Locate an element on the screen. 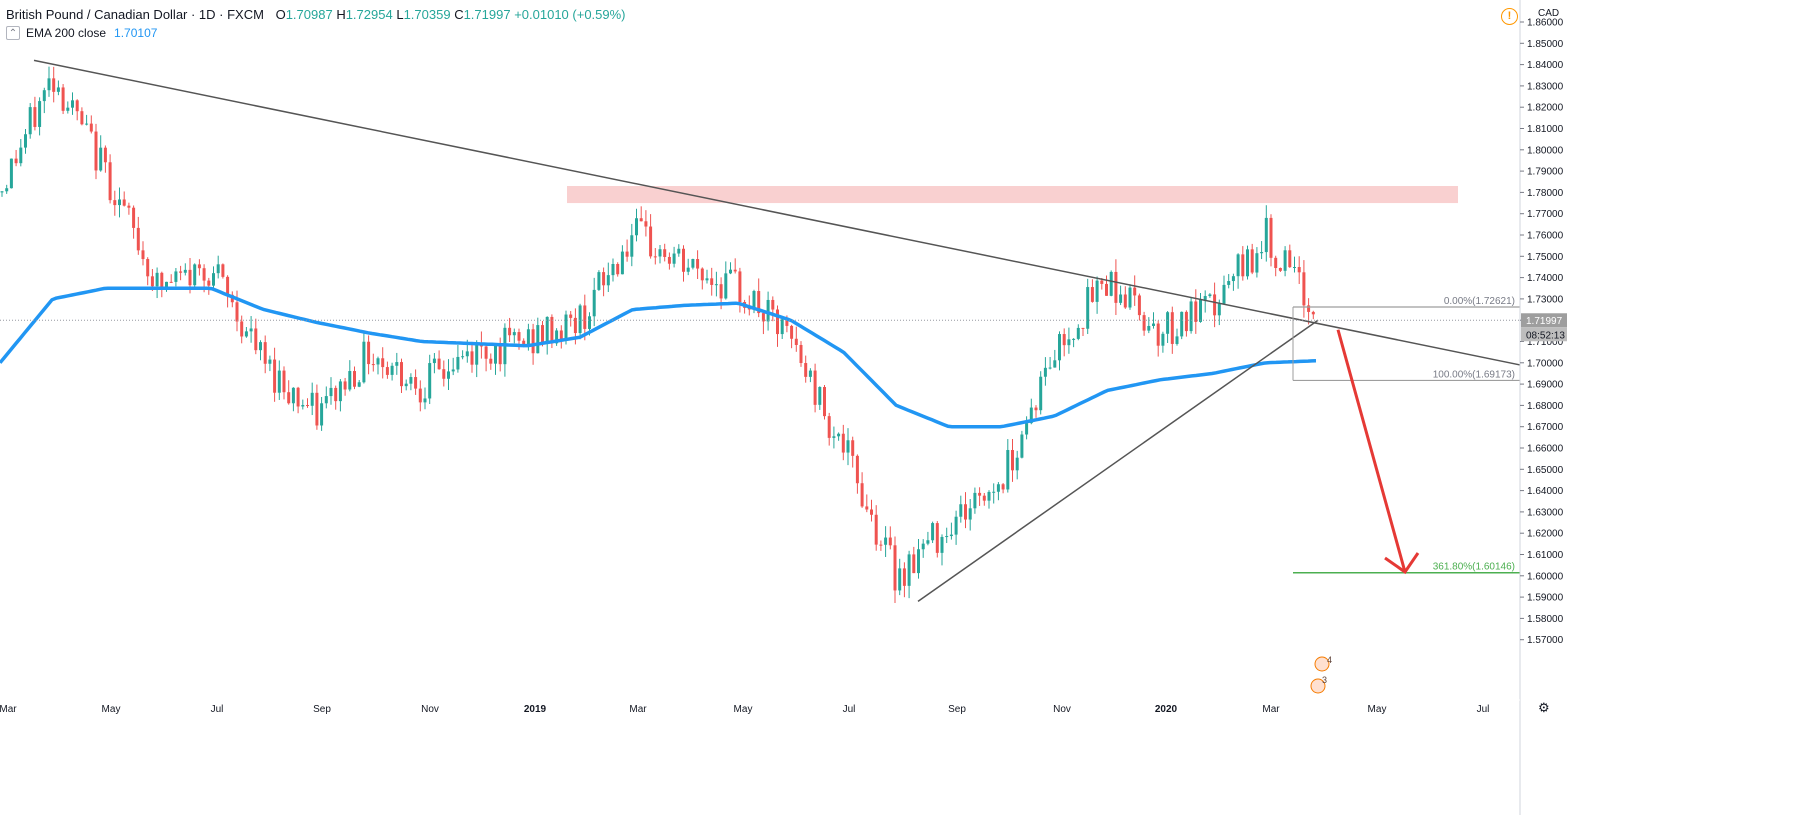 The image size is (1817, 838). collapse-chevron-icon: ⌃ is located at coordinates (13, 33).